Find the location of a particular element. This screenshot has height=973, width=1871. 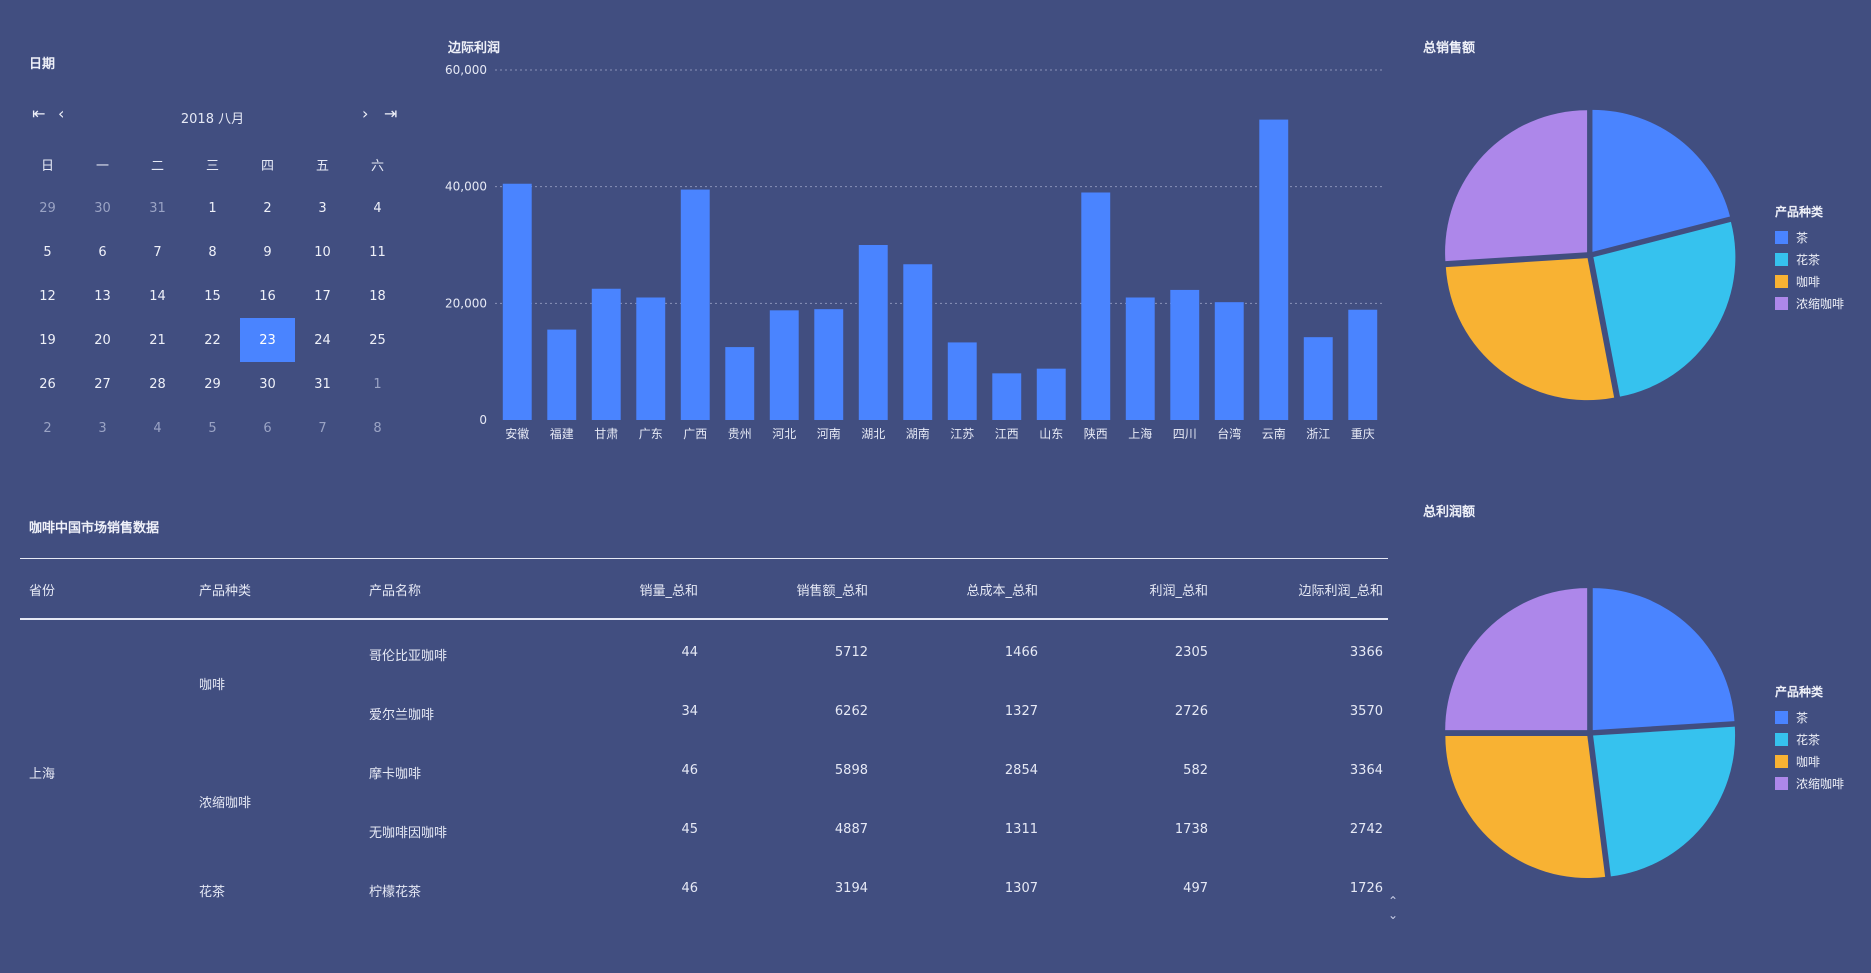

bar-四川 is located at coordinates (1185, 354).